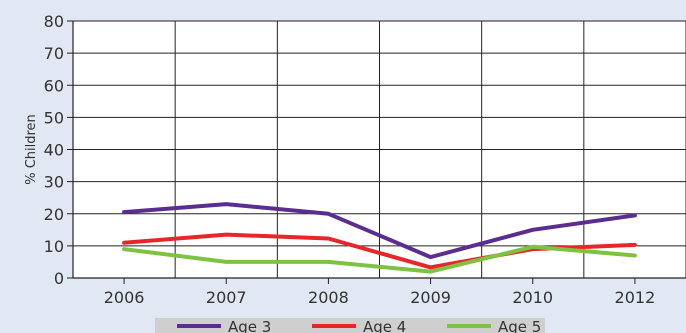  I want to click on x-tick-label: 2012, so click(635, 297).